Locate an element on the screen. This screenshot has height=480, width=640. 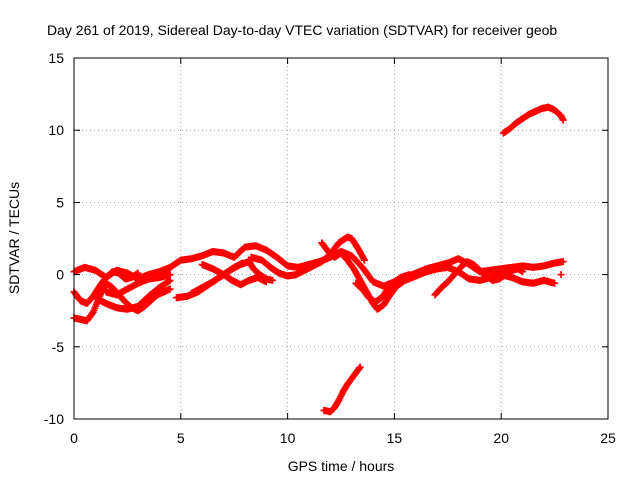
y-tick-label: 0 is located at coordinates (60, 275).